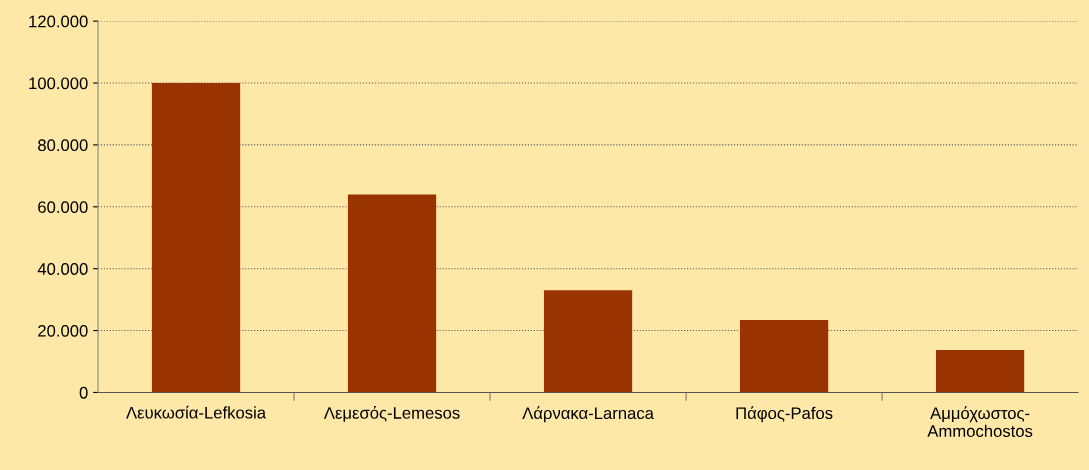 Image resolution: width=1089 pixels, height=470 pixels. What do you see at coordinates (83, 392) in the screenshot?
I see `y-tick-label: 0` at bounding box center [83, 392].